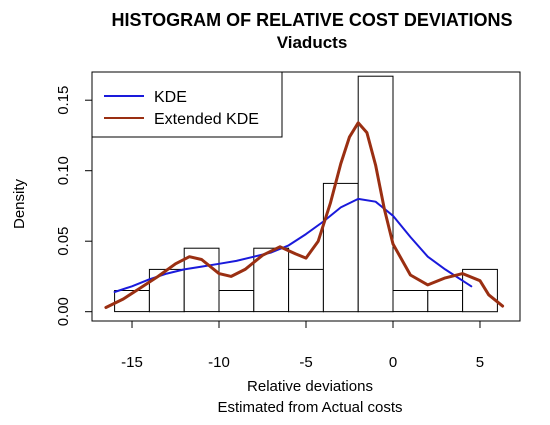 The height and width of the screenshot is (425, 550). What do you see at coordinates (19, 203) in the screenshot?
I see `y-axis-label: Density` at bounding box center [19, 203].